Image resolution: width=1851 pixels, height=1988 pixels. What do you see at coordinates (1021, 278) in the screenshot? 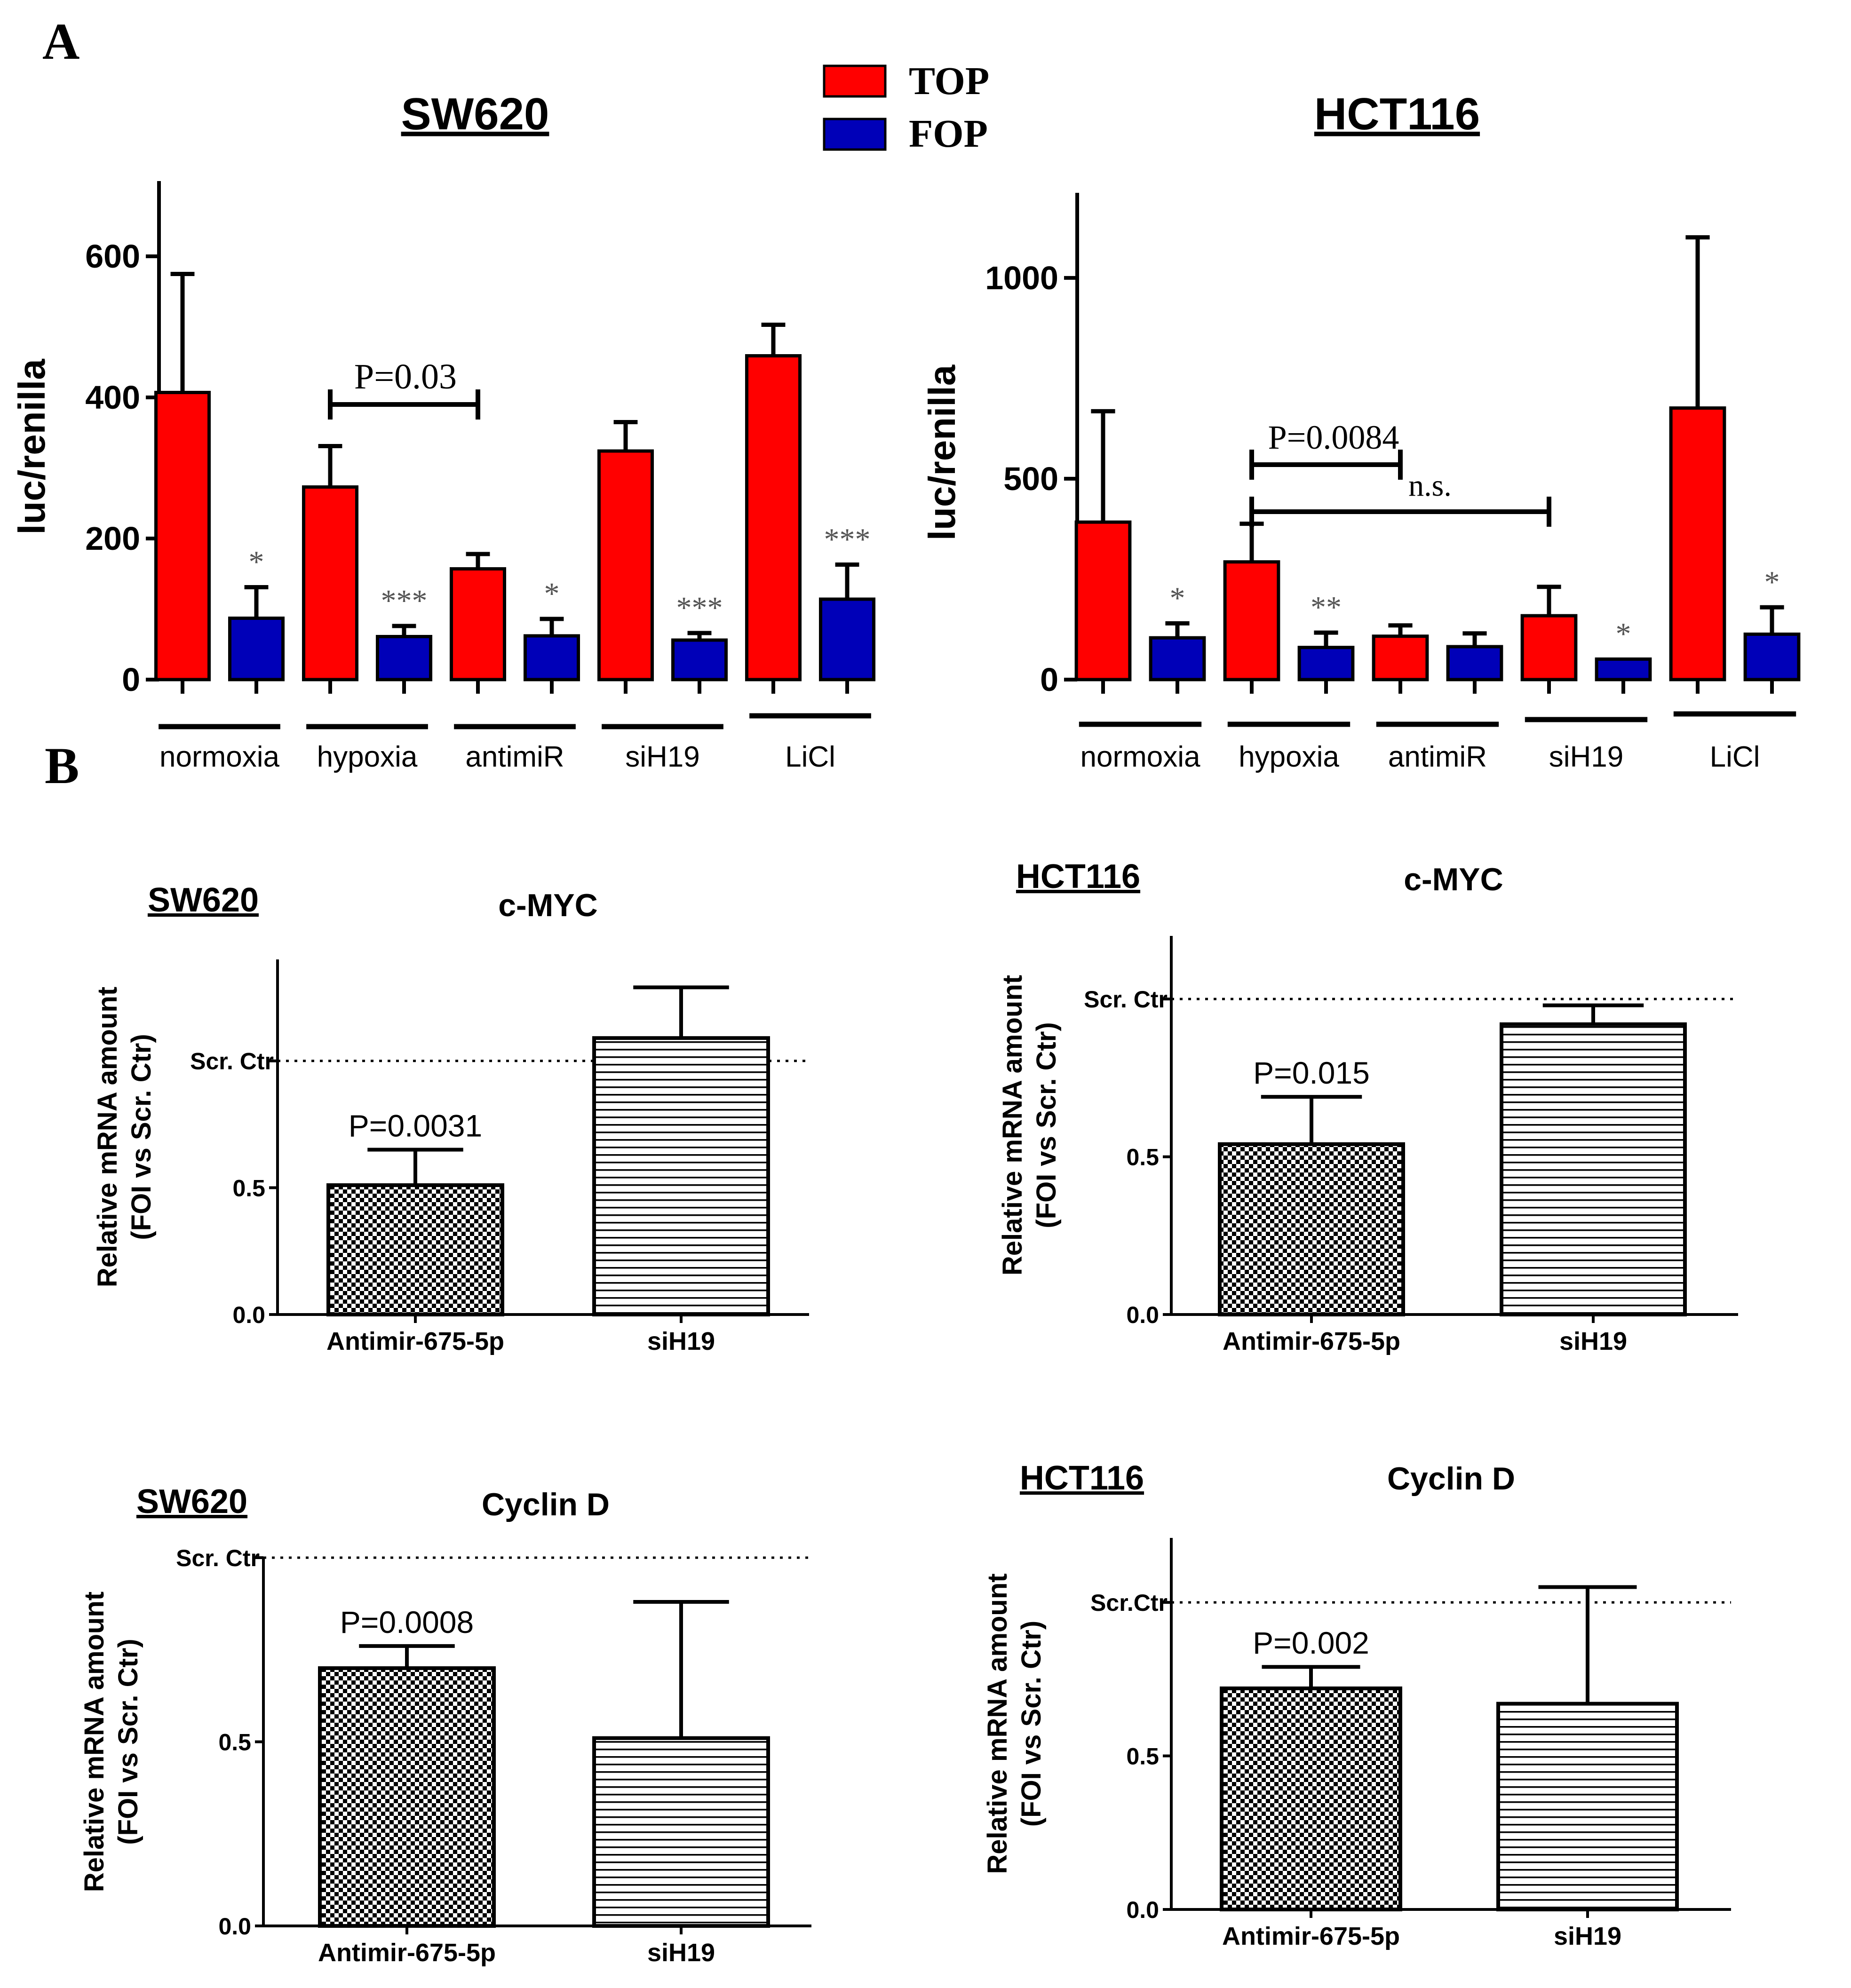
I see `y-tick-label: 1000` at bounding box center [1021, 278].